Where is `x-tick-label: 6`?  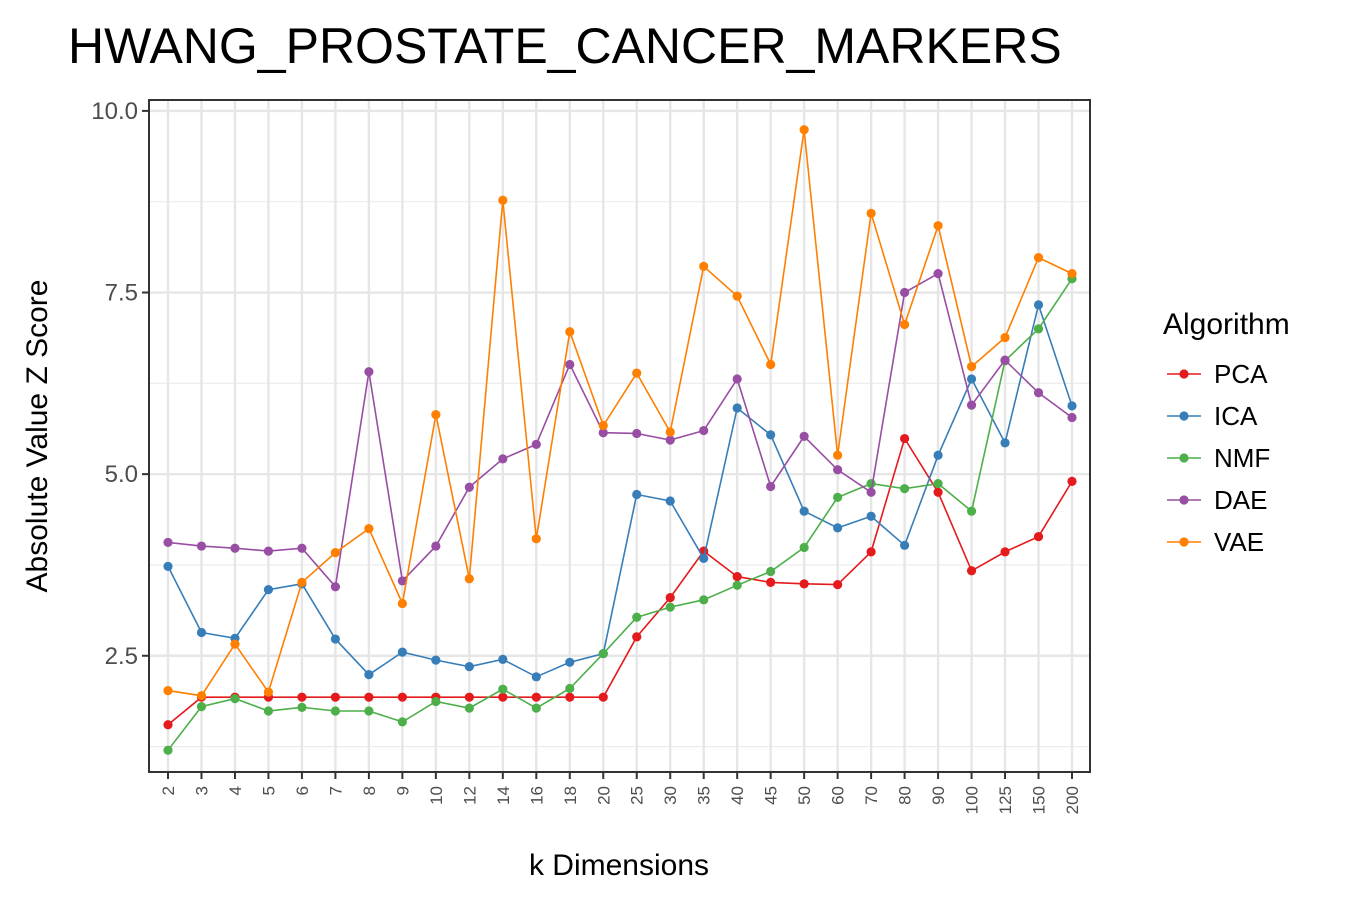 x-tick-label: 6 is located at coordinates (302, 790).